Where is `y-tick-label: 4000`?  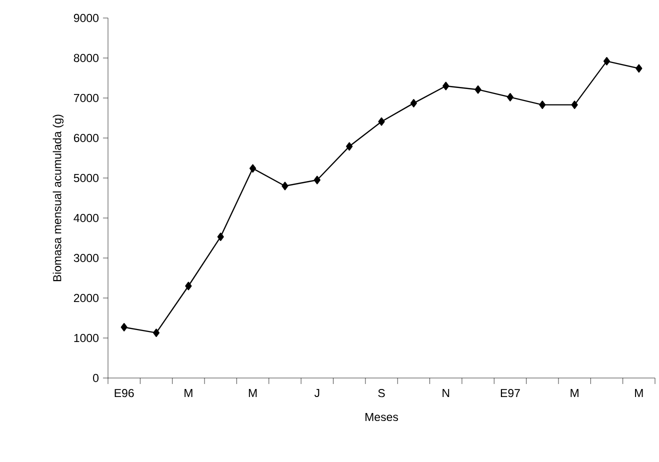
y-tick-label: 4000 is located at coordinates (86, 218).